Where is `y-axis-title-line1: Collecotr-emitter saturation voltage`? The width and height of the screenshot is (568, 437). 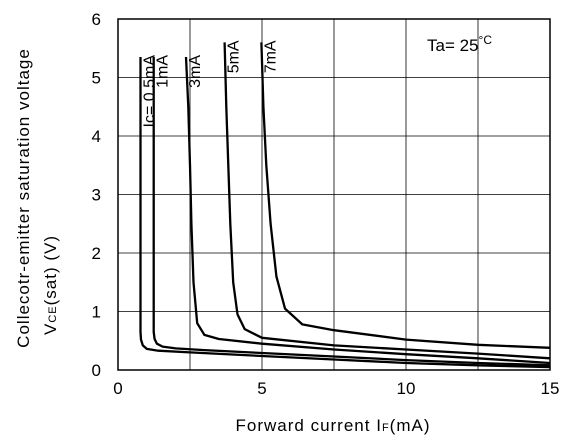
y-axis-title-line1: Collecotr-emitter saturation voltage is located at coordinates (23, 198).